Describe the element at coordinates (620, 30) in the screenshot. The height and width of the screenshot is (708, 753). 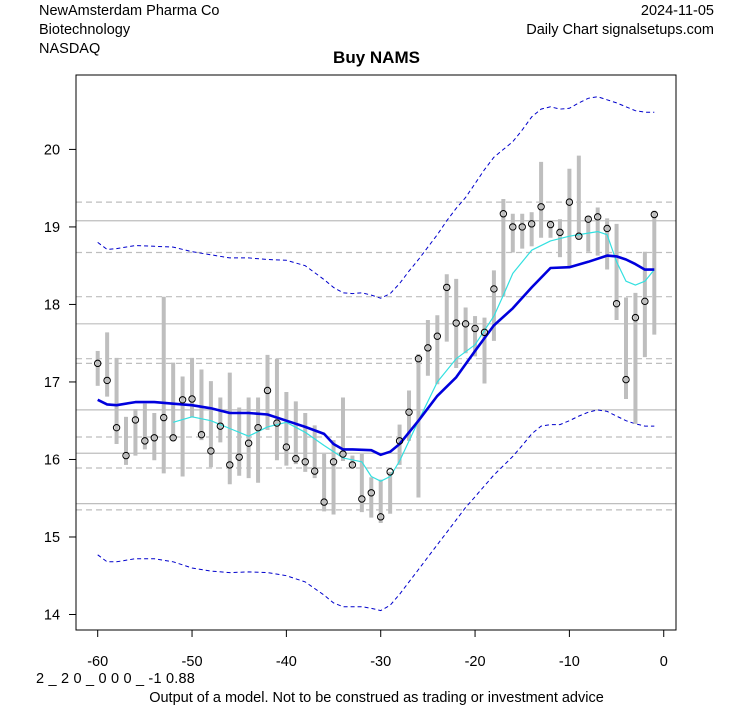
I see `chart-source: Daily Chart signalsetups.com` at that location.